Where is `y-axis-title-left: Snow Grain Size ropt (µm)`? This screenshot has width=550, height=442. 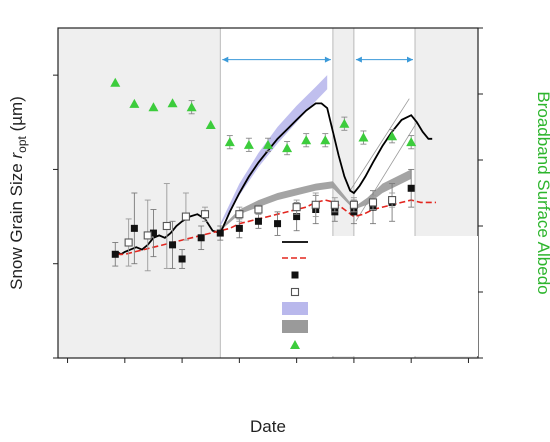 y-axis-title-left: Snow Grain Size ropt (µm) is located at coordinates (18, 193).